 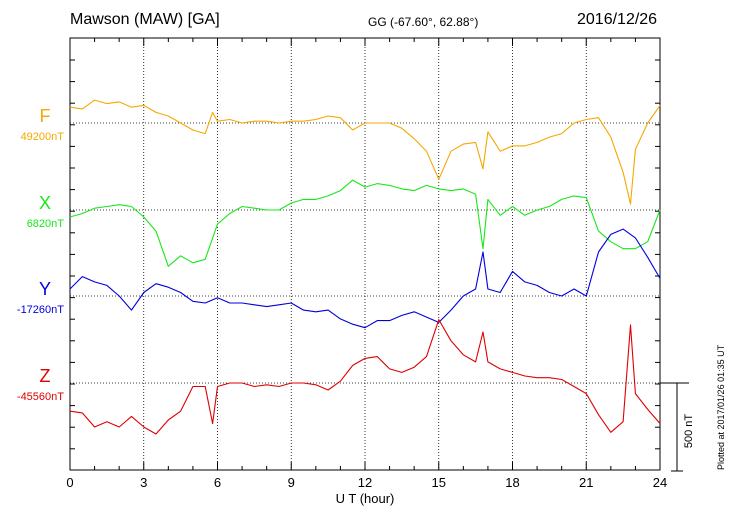 I want to click on baseline-value-x: 6820nT, so click(x=46, y=224).